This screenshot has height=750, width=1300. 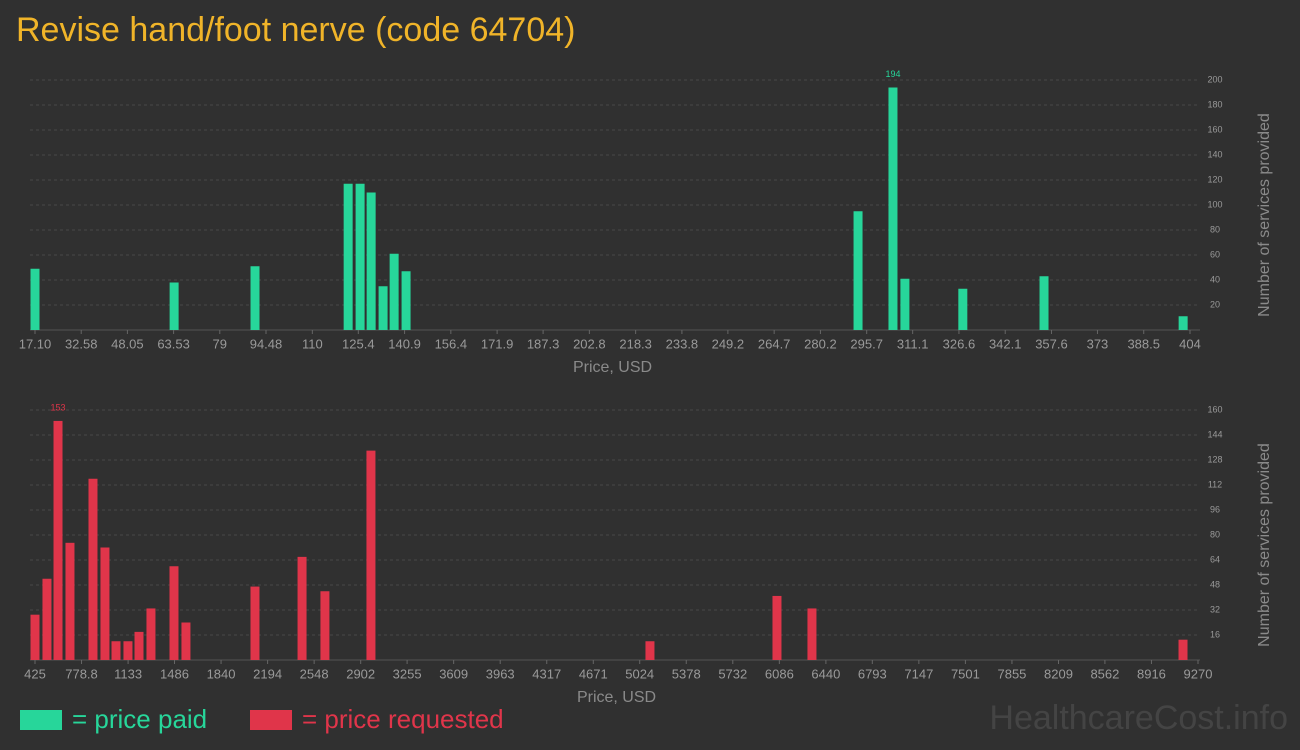 I want to click on y-tick-label: 96, so click(x=1215, y=509).